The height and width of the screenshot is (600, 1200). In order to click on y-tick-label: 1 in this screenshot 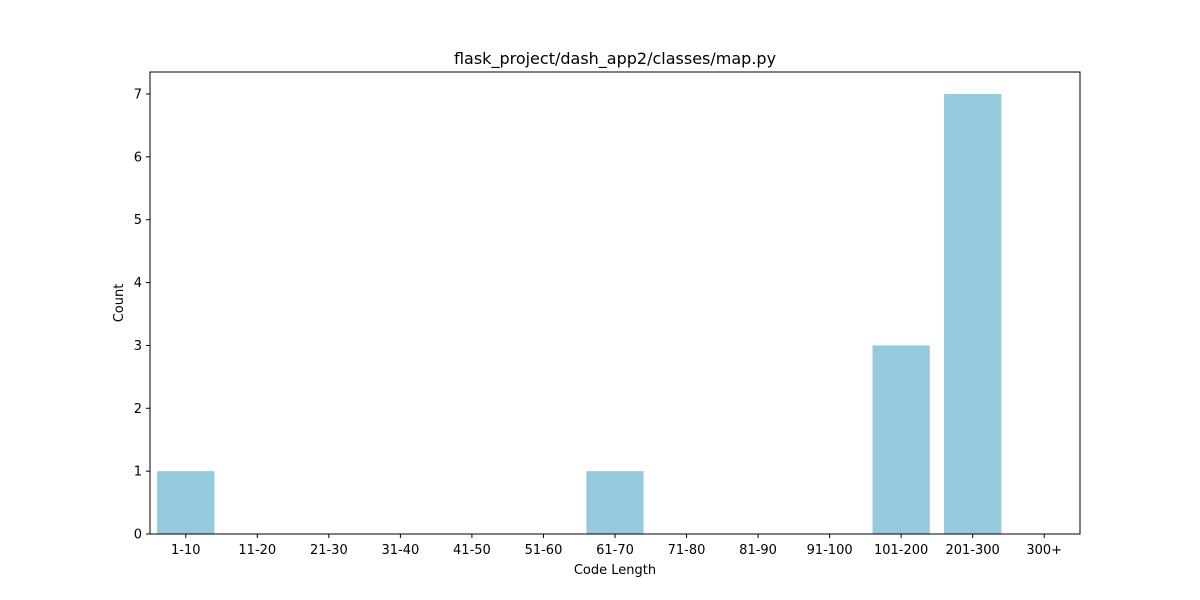, I will do `click(138, 472)`.